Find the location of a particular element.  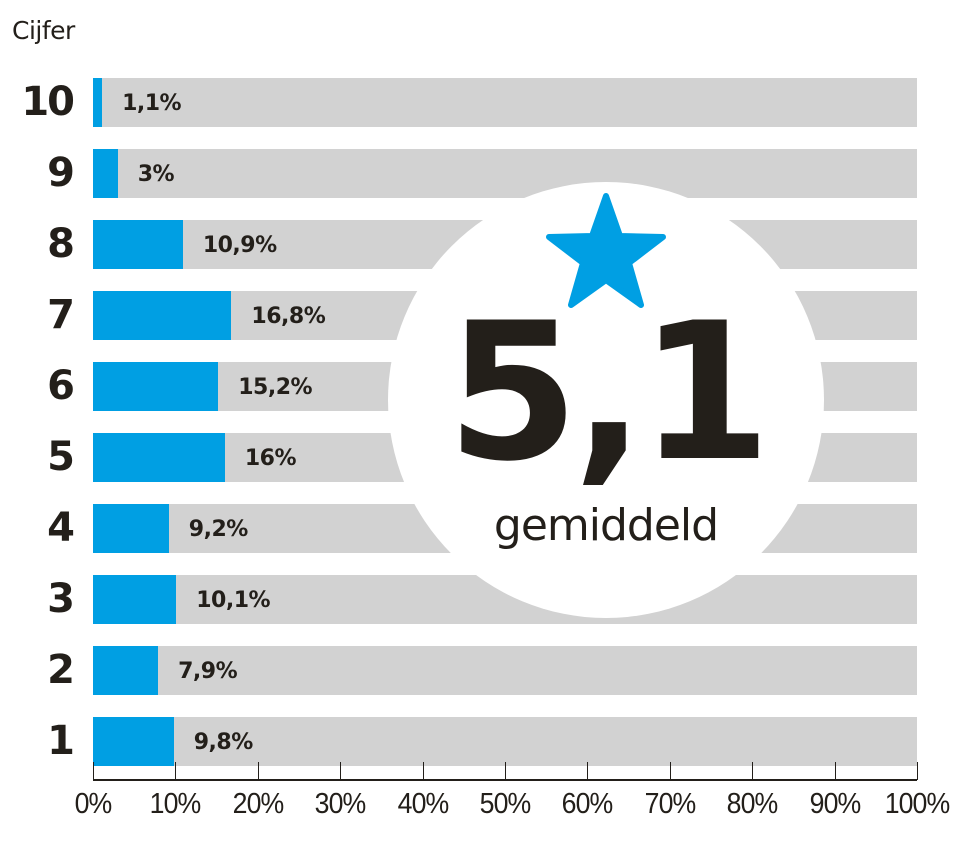

x-tick-label: 70% is located at coordinates (670, 804).